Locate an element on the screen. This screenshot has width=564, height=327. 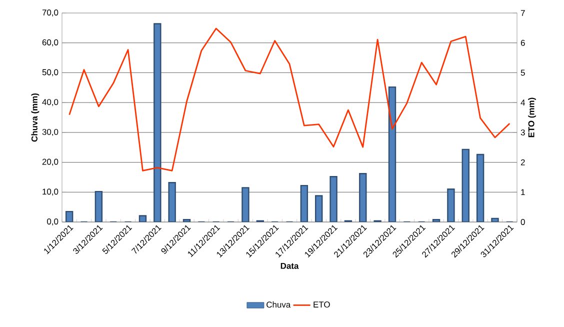
y-axis-title: Chuva (mm) is located at coordinates (35, 117).